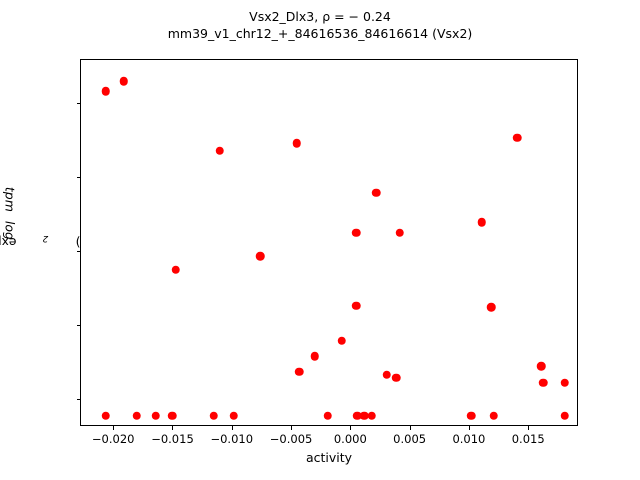 Image resolution: width=640 pixels, height=480 pixels. Describe the element at coordinates (40, 242) in the screenshot. I see `y-axis-ticks: −0.98−0.99−1.00−1.01−1.02` at that location.